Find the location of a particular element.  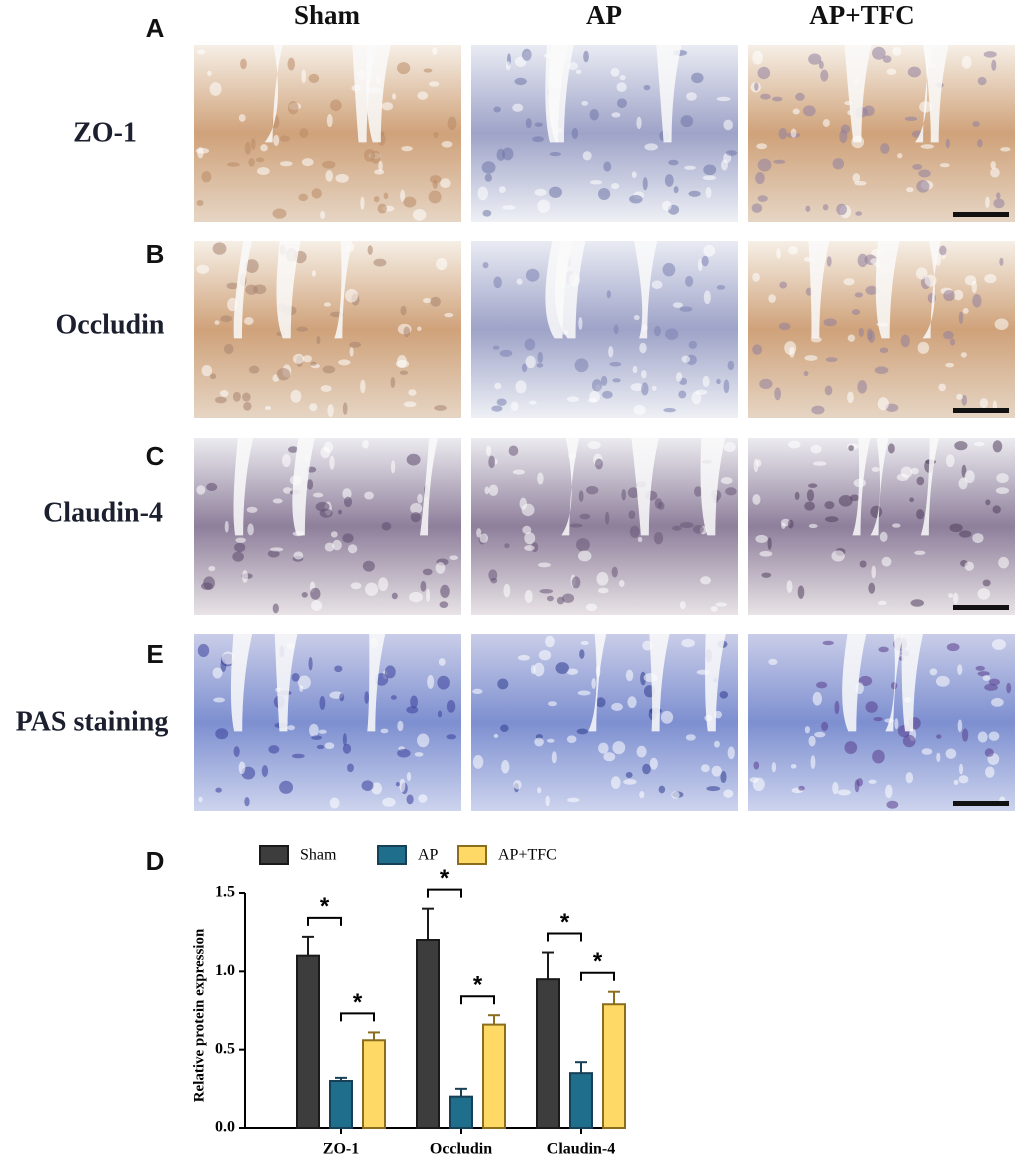

row-label: ZO-1 is located at coordinates (105, 132).